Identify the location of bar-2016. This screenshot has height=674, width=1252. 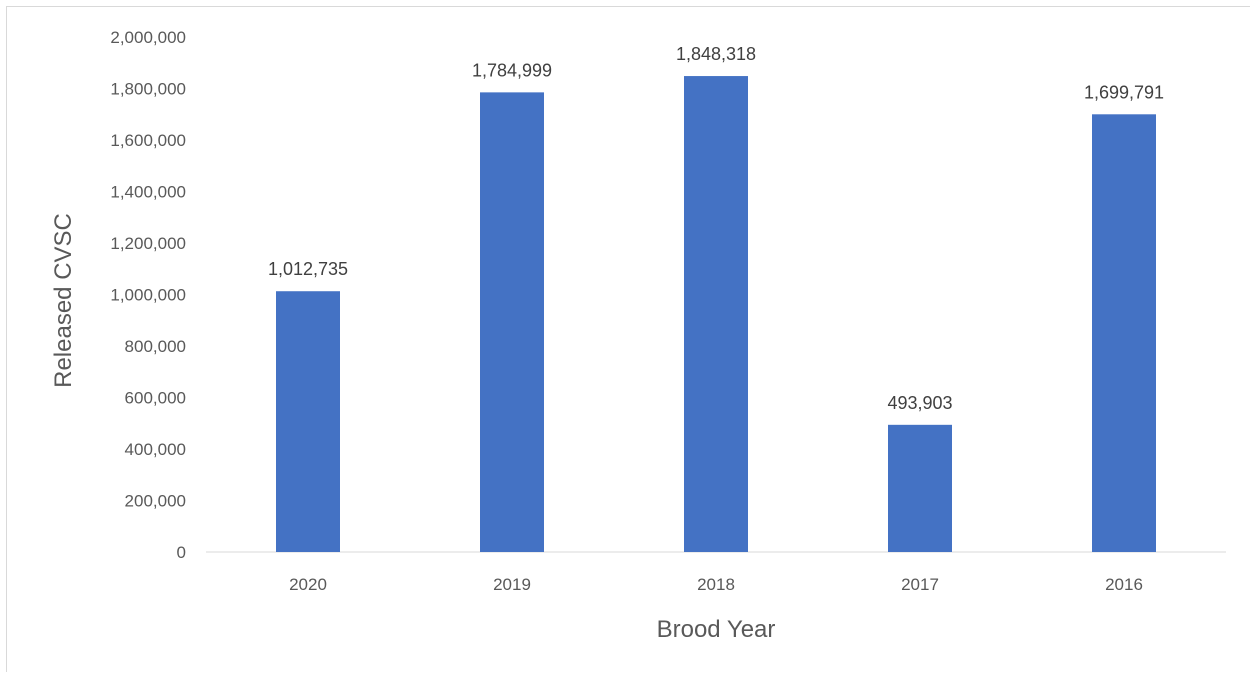
(1124, 333).